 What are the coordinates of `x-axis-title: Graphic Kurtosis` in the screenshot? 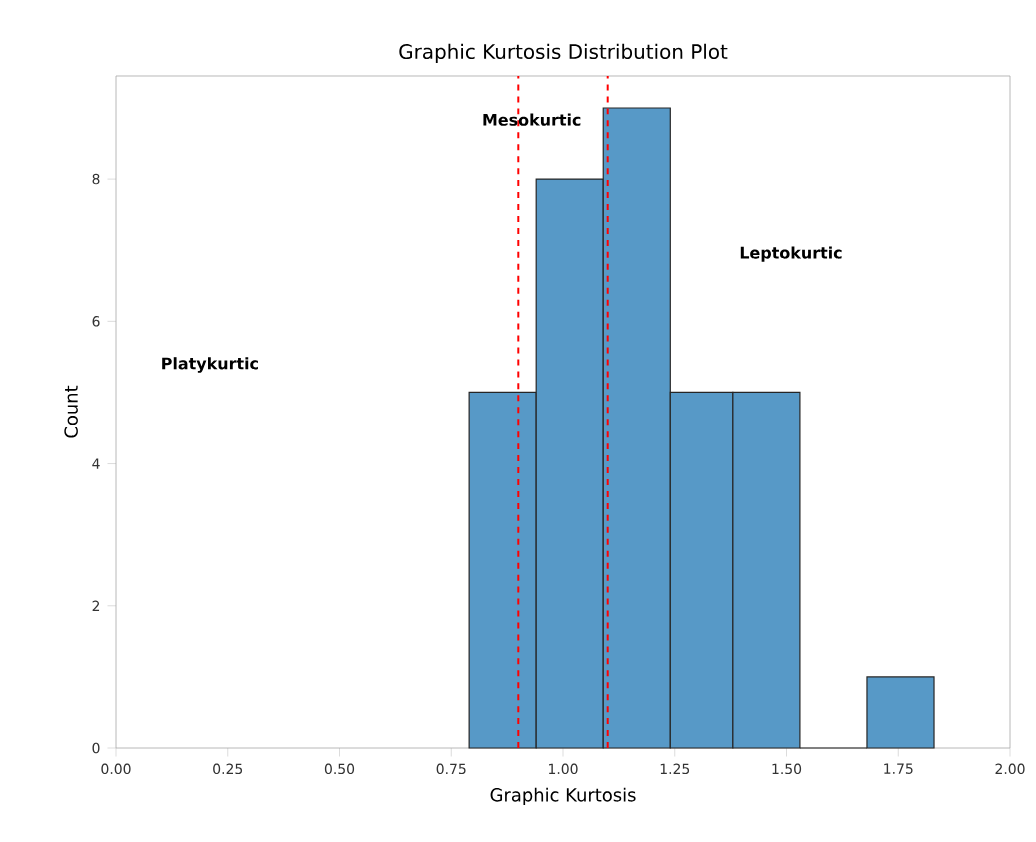 It's located at (563, 796).